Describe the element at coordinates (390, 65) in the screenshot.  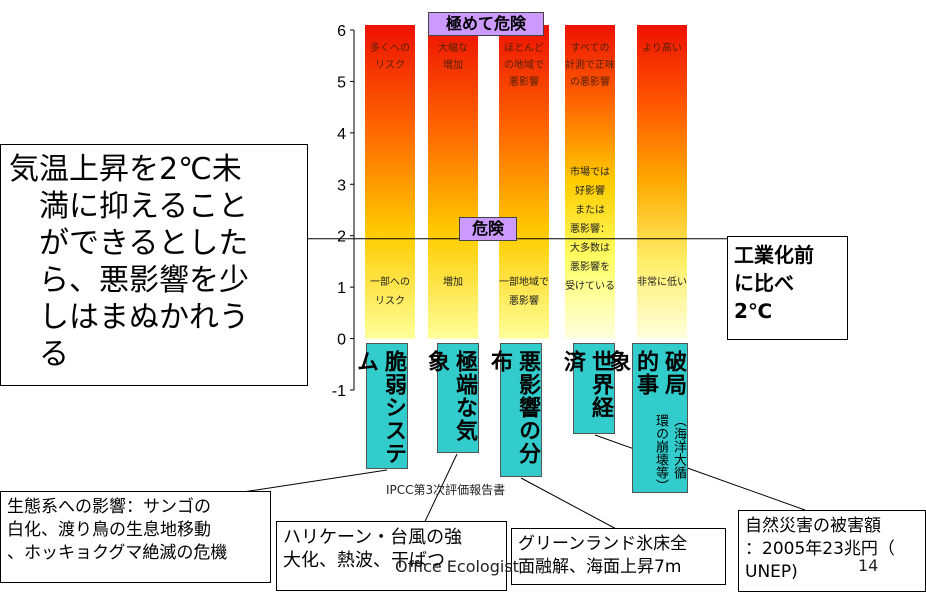
I see `bar-top-label: リスク` at that location.